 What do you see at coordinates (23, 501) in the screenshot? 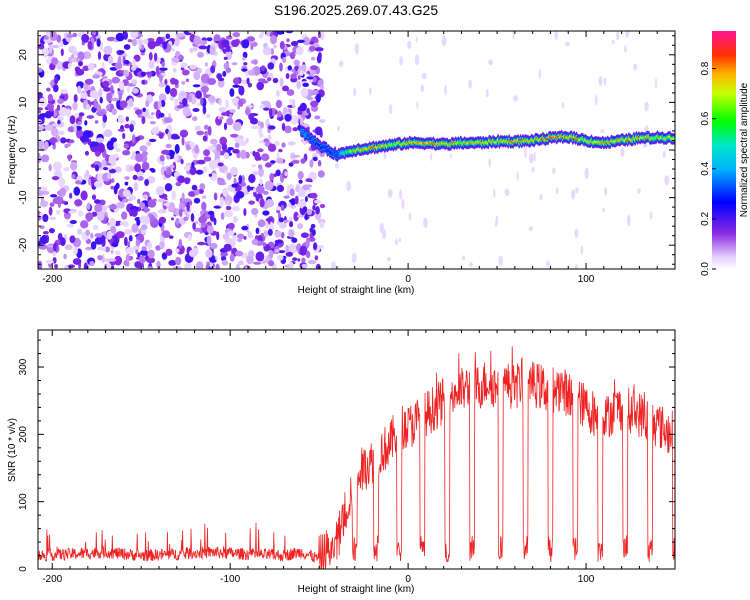
I see `y-tick-label: 100` at bounding box center [23, 501].